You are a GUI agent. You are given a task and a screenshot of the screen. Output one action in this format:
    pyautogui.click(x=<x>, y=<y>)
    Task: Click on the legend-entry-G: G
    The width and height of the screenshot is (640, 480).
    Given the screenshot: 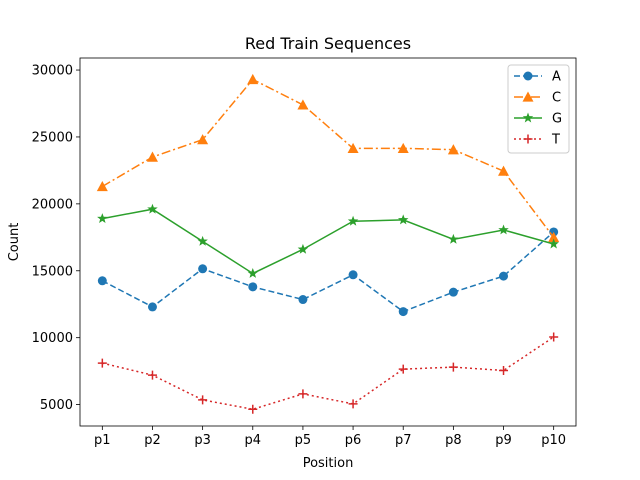 What is the action you would take?
    pyautogui.click(x=538, y=119)
    